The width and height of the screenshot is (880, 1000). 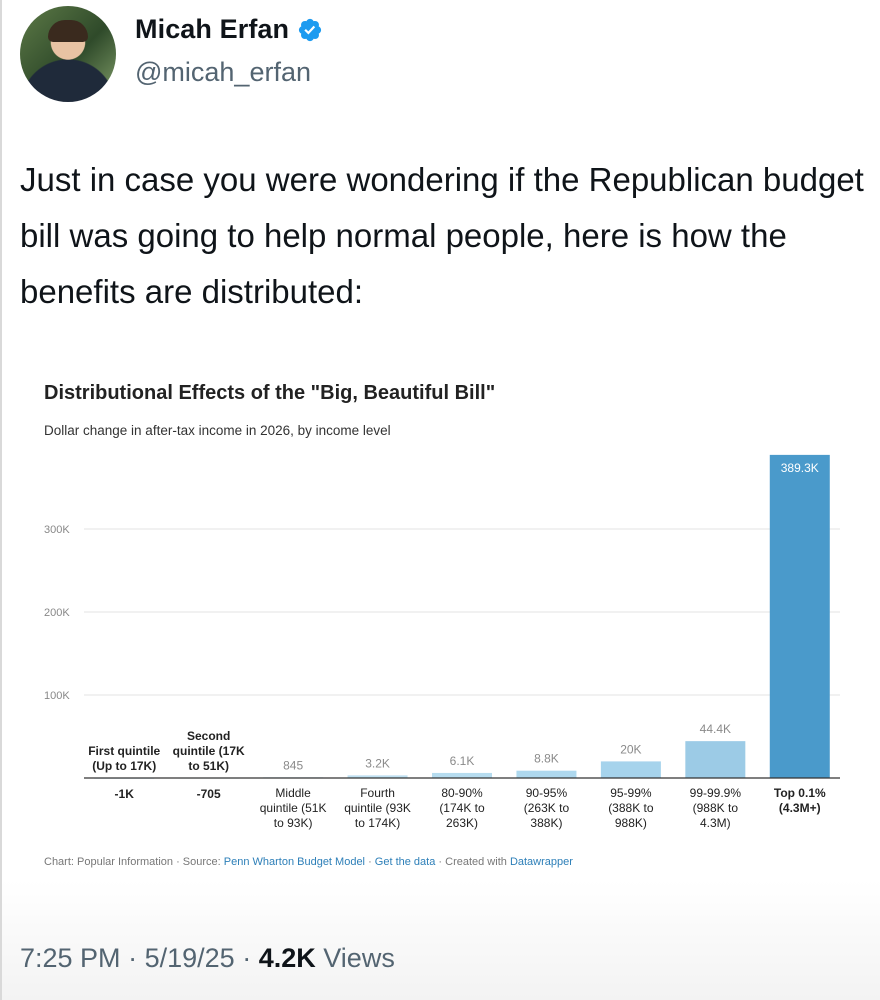 I want to click on category-label: (388K to, so click(x=631, y=808).